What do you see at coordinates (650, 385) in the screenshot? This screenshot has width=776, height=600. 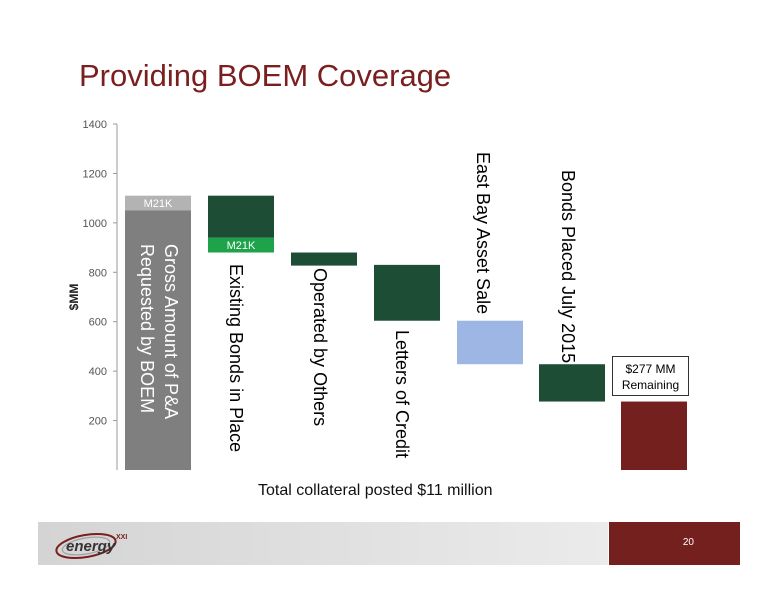 I see `callout-line2: Remaining` at bounding box center [650, 385].